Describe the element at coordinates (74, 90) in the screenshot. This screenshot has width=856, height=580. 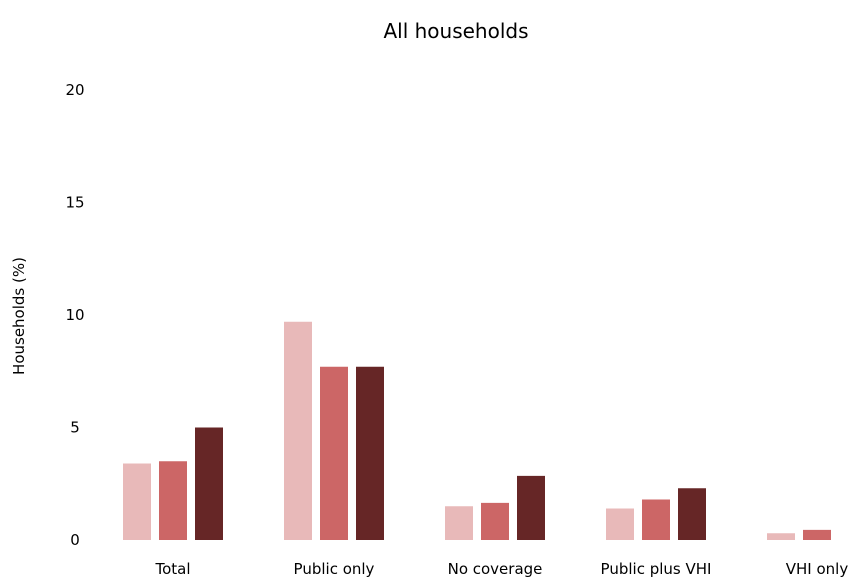
I see `y-tick-label: 20` at that location.